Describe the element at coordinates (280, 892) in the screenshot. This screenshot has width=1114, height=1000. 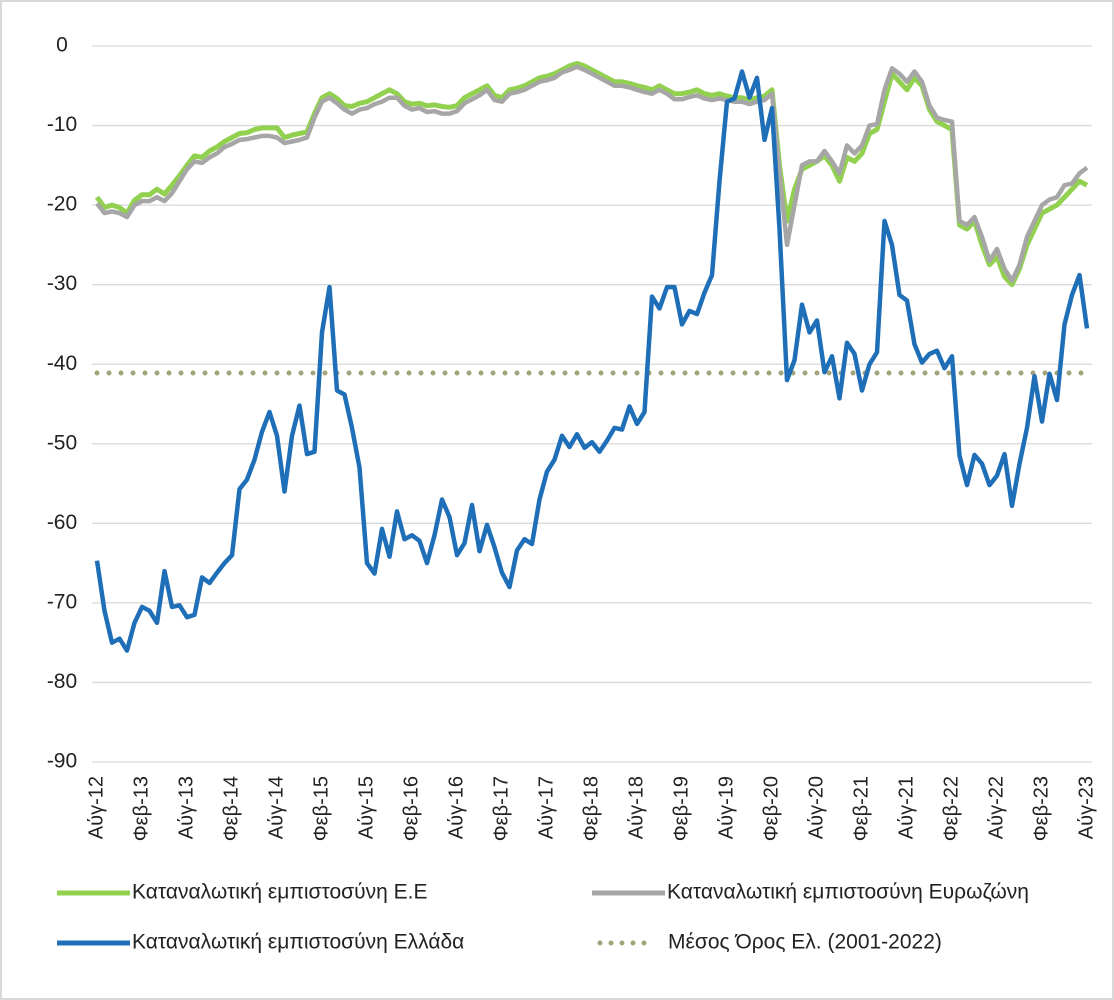
I see `legend-label: Καταναλωτική εμπιστοσύνη Ε.Ε` at that location.